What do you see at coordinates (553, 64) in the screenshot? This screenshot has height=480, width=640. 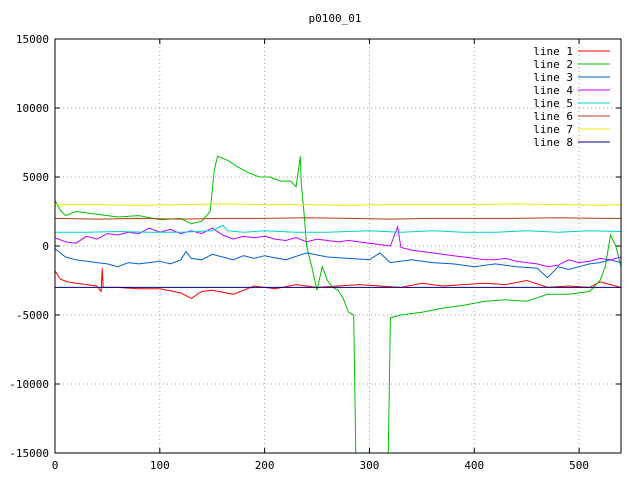 I see `legend-label: line 2` at bounding box center [553, 64].